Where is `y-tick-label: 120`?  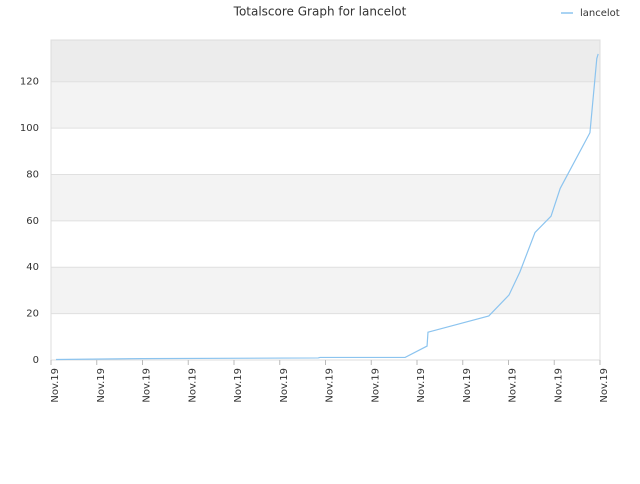 y-tick-label: 120 is located at coordinates (29, 82).